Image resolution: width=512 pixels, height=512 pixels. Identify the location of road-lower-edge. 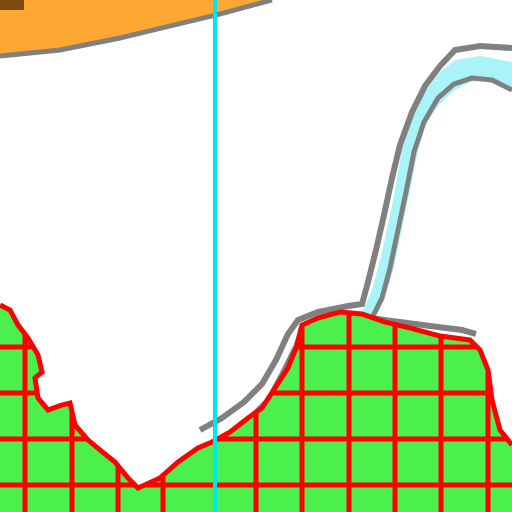
(136, 29).